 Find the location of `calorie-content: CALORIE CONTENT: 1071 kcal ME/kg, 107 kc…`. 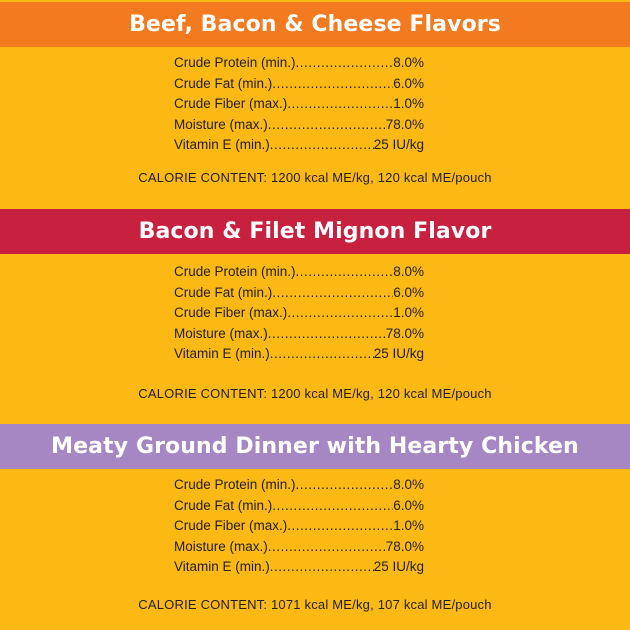

calorie-content: CALORIE CONTENT: 1071 kcal ME/kg, 107 kc… is located at coordinates (315, 604).